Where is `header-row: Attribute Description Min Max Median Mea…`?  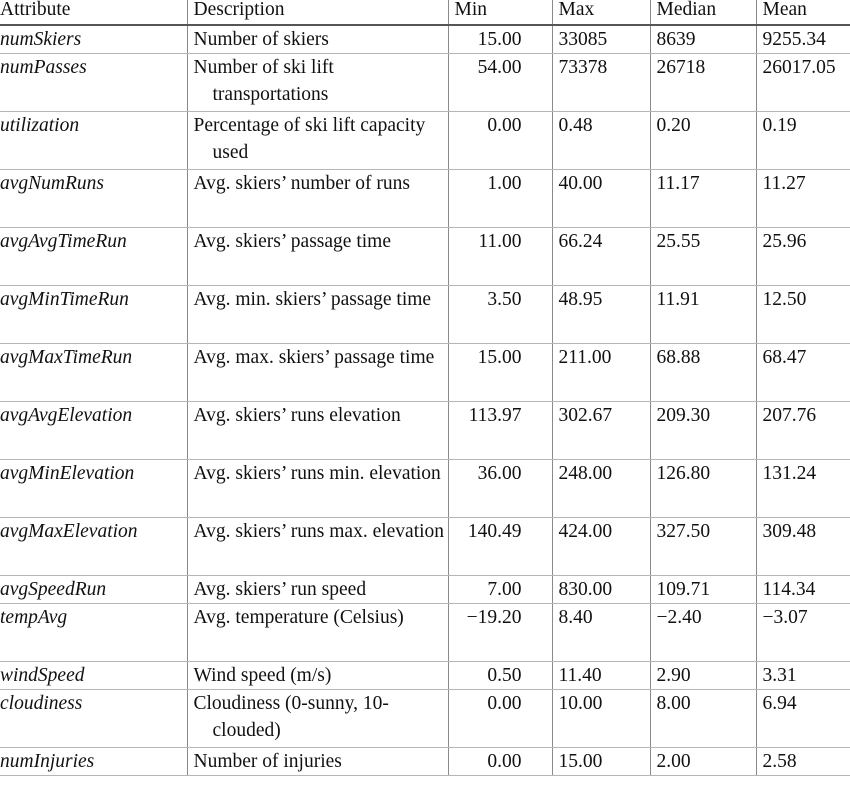
header-row: Attribute Description Min Max Median Mea… is located at coordinates (425, 13).